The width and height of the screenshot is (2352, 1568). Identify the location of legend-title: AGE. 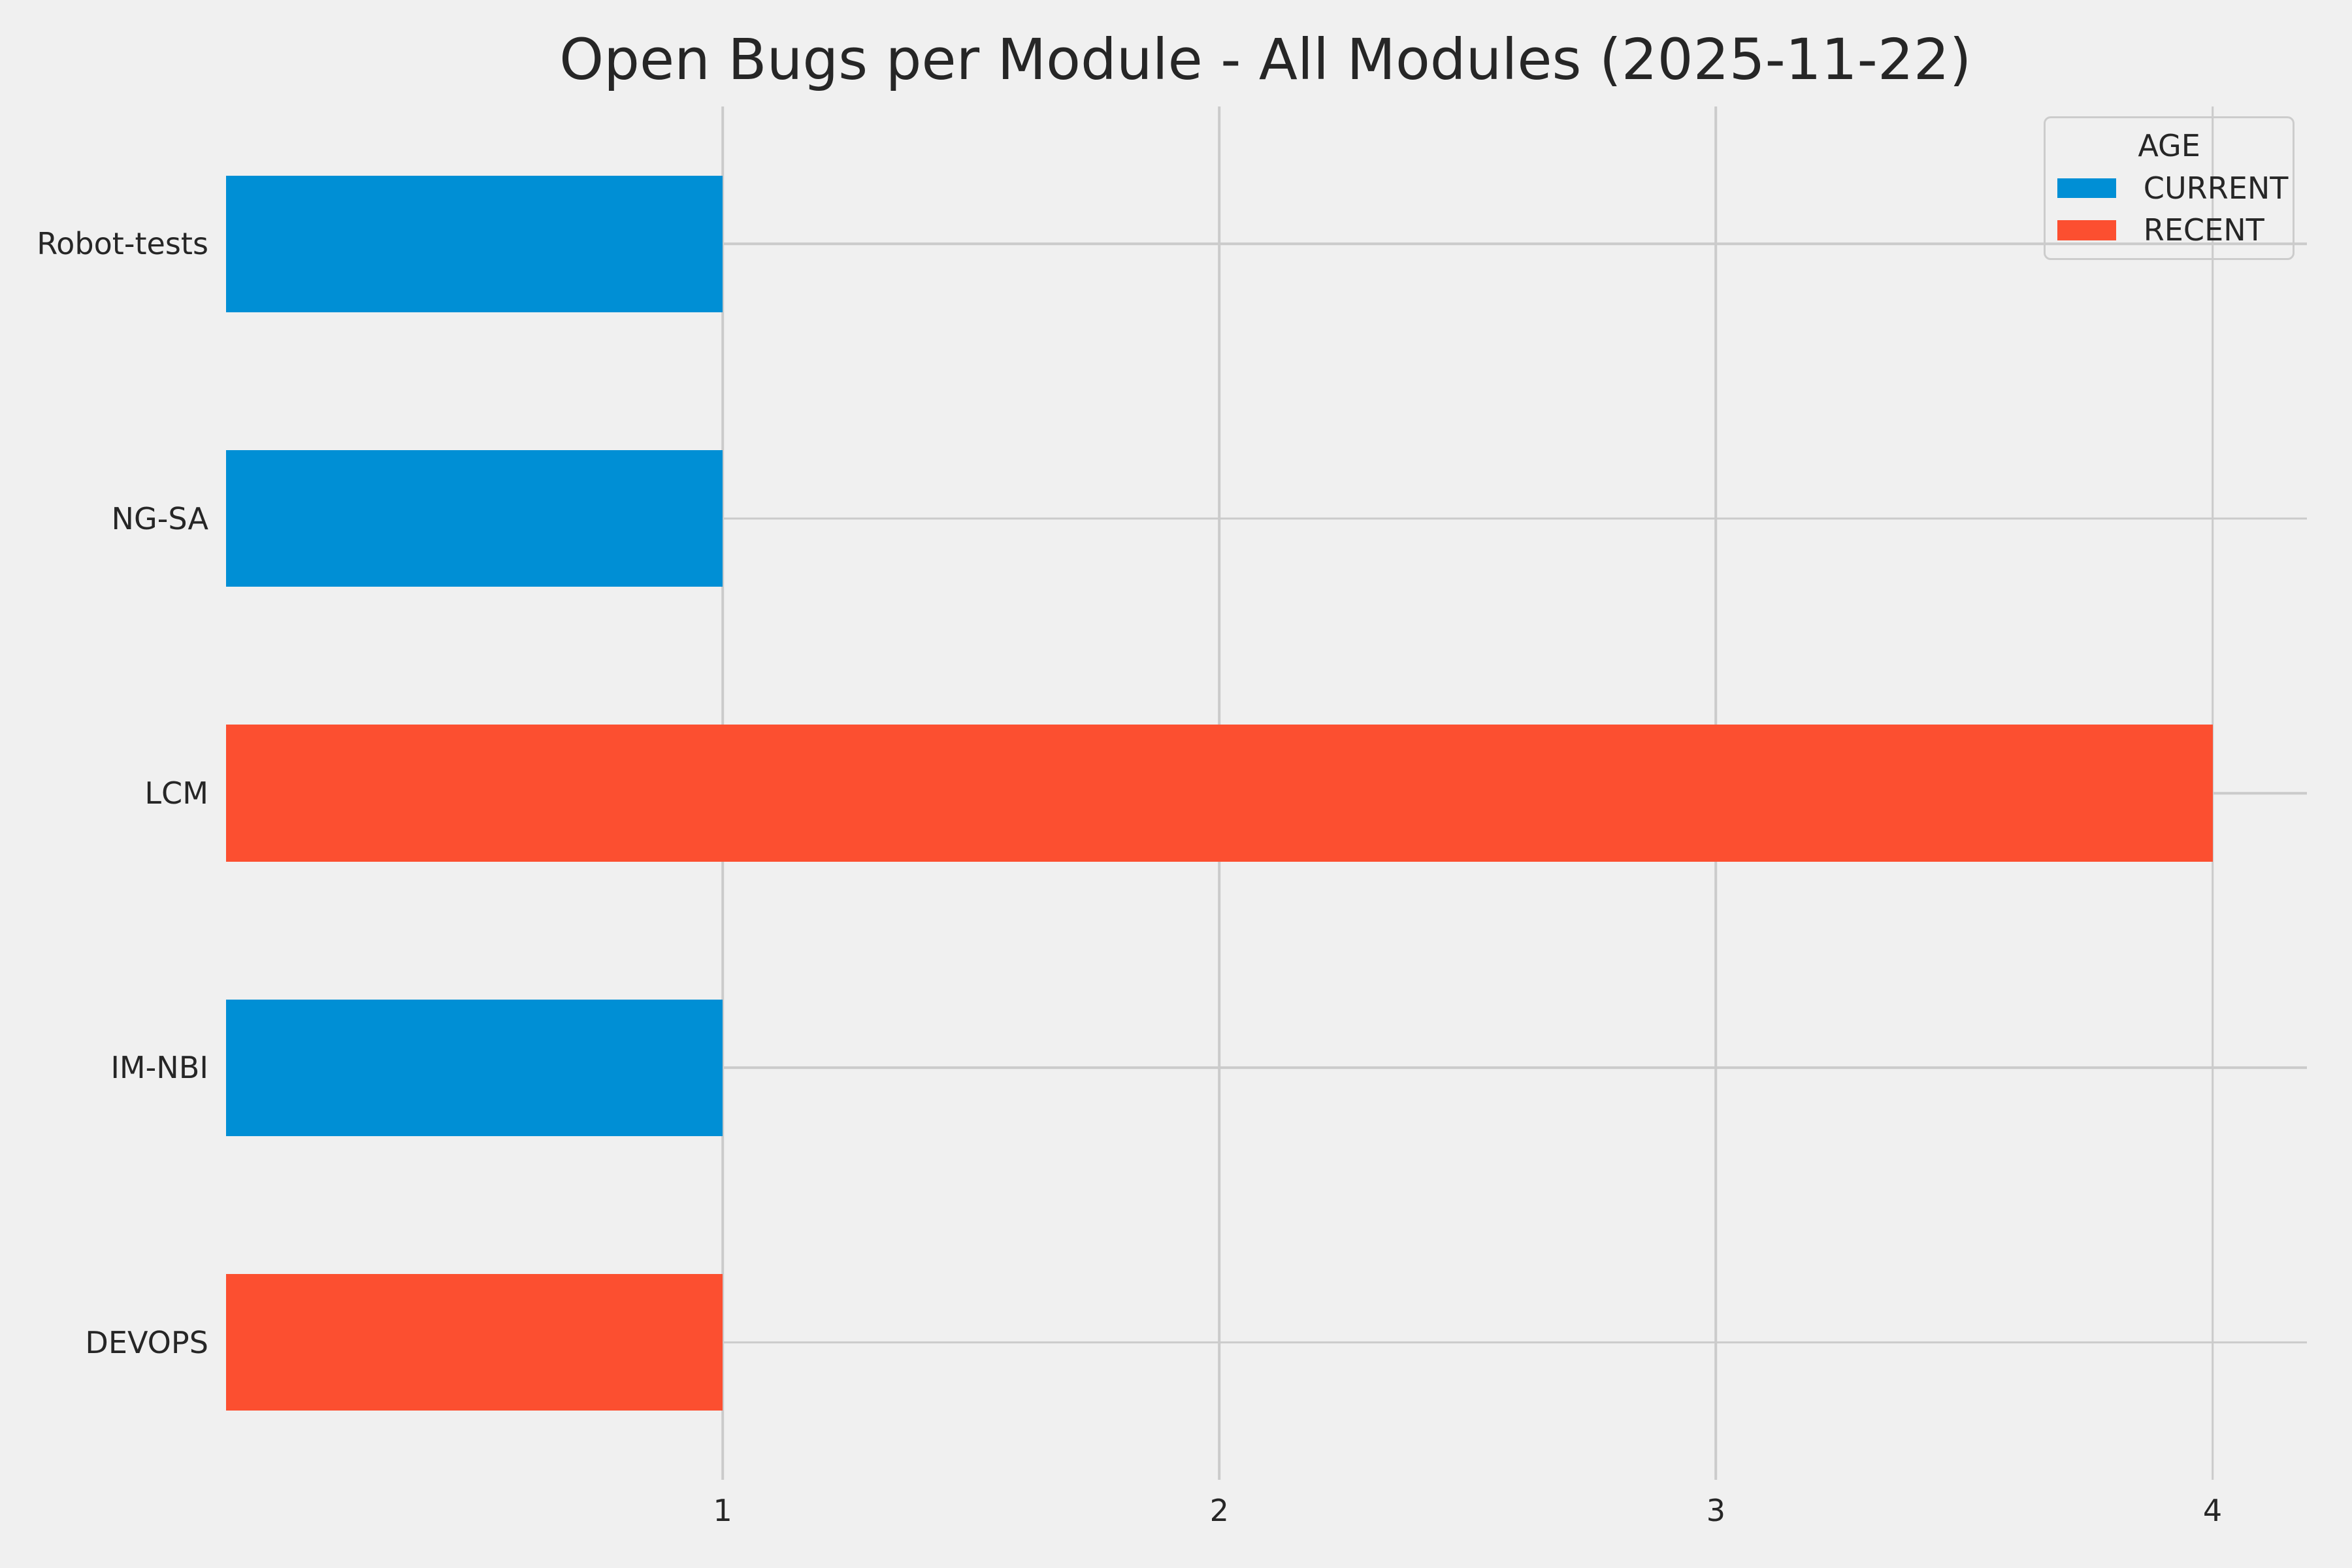
(2169, 146).